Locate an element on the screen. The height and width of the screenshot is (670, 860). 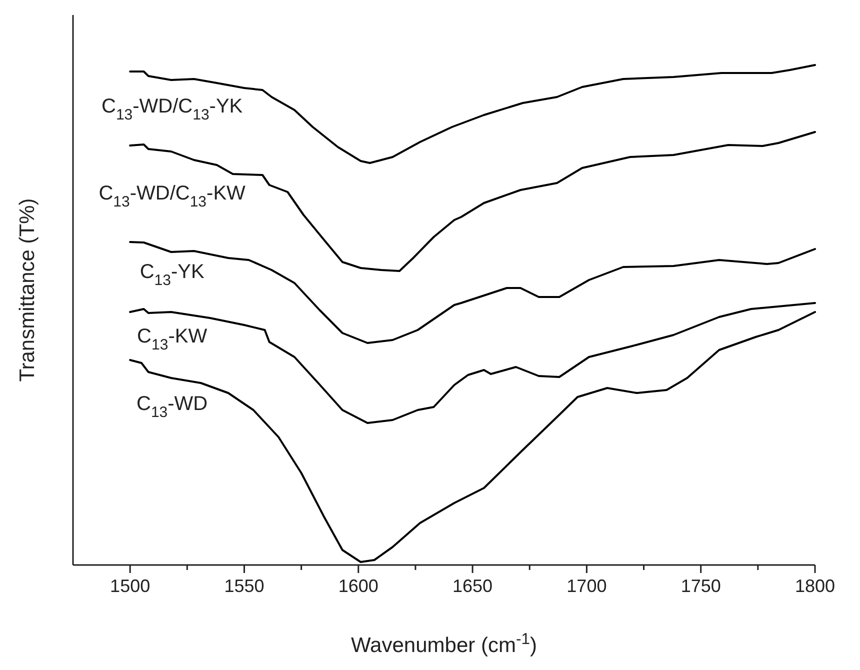
x-tick-label: 1800 is located at coordinates (815, 586).